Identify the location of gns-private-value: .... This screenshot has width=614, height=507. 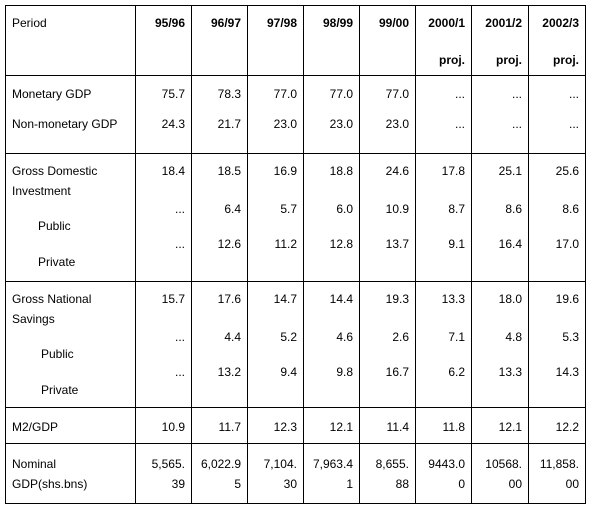
(179, 372).